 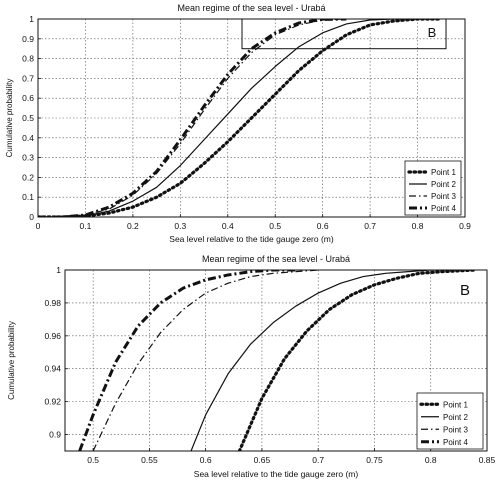 What do you see at coordinates (465, 226) in the screenshot?
I see `x-tick-label: 0.9` at bounding box center [465, 226].